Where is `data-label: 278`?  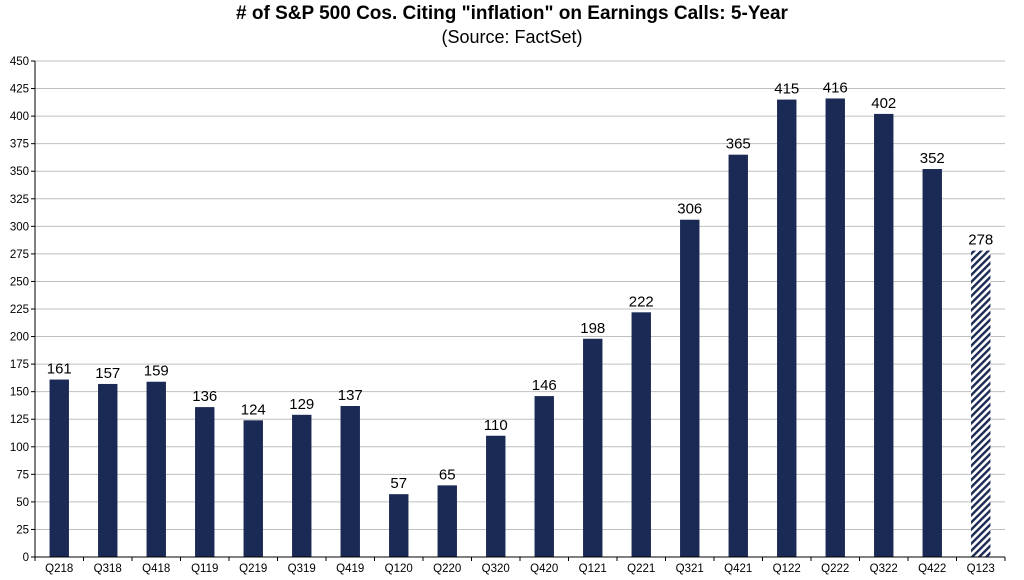 data-label: 278 is located at coordinates (980, 240).